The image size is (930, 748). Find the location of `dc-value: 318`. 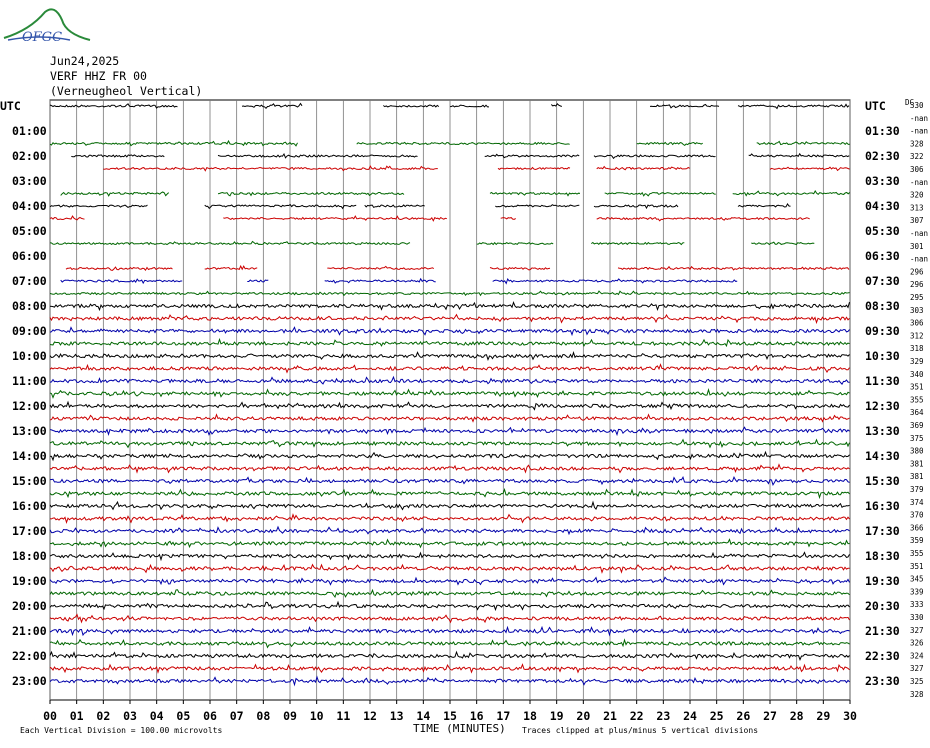

dc-value: 318 is located at coordinates (917, 348).